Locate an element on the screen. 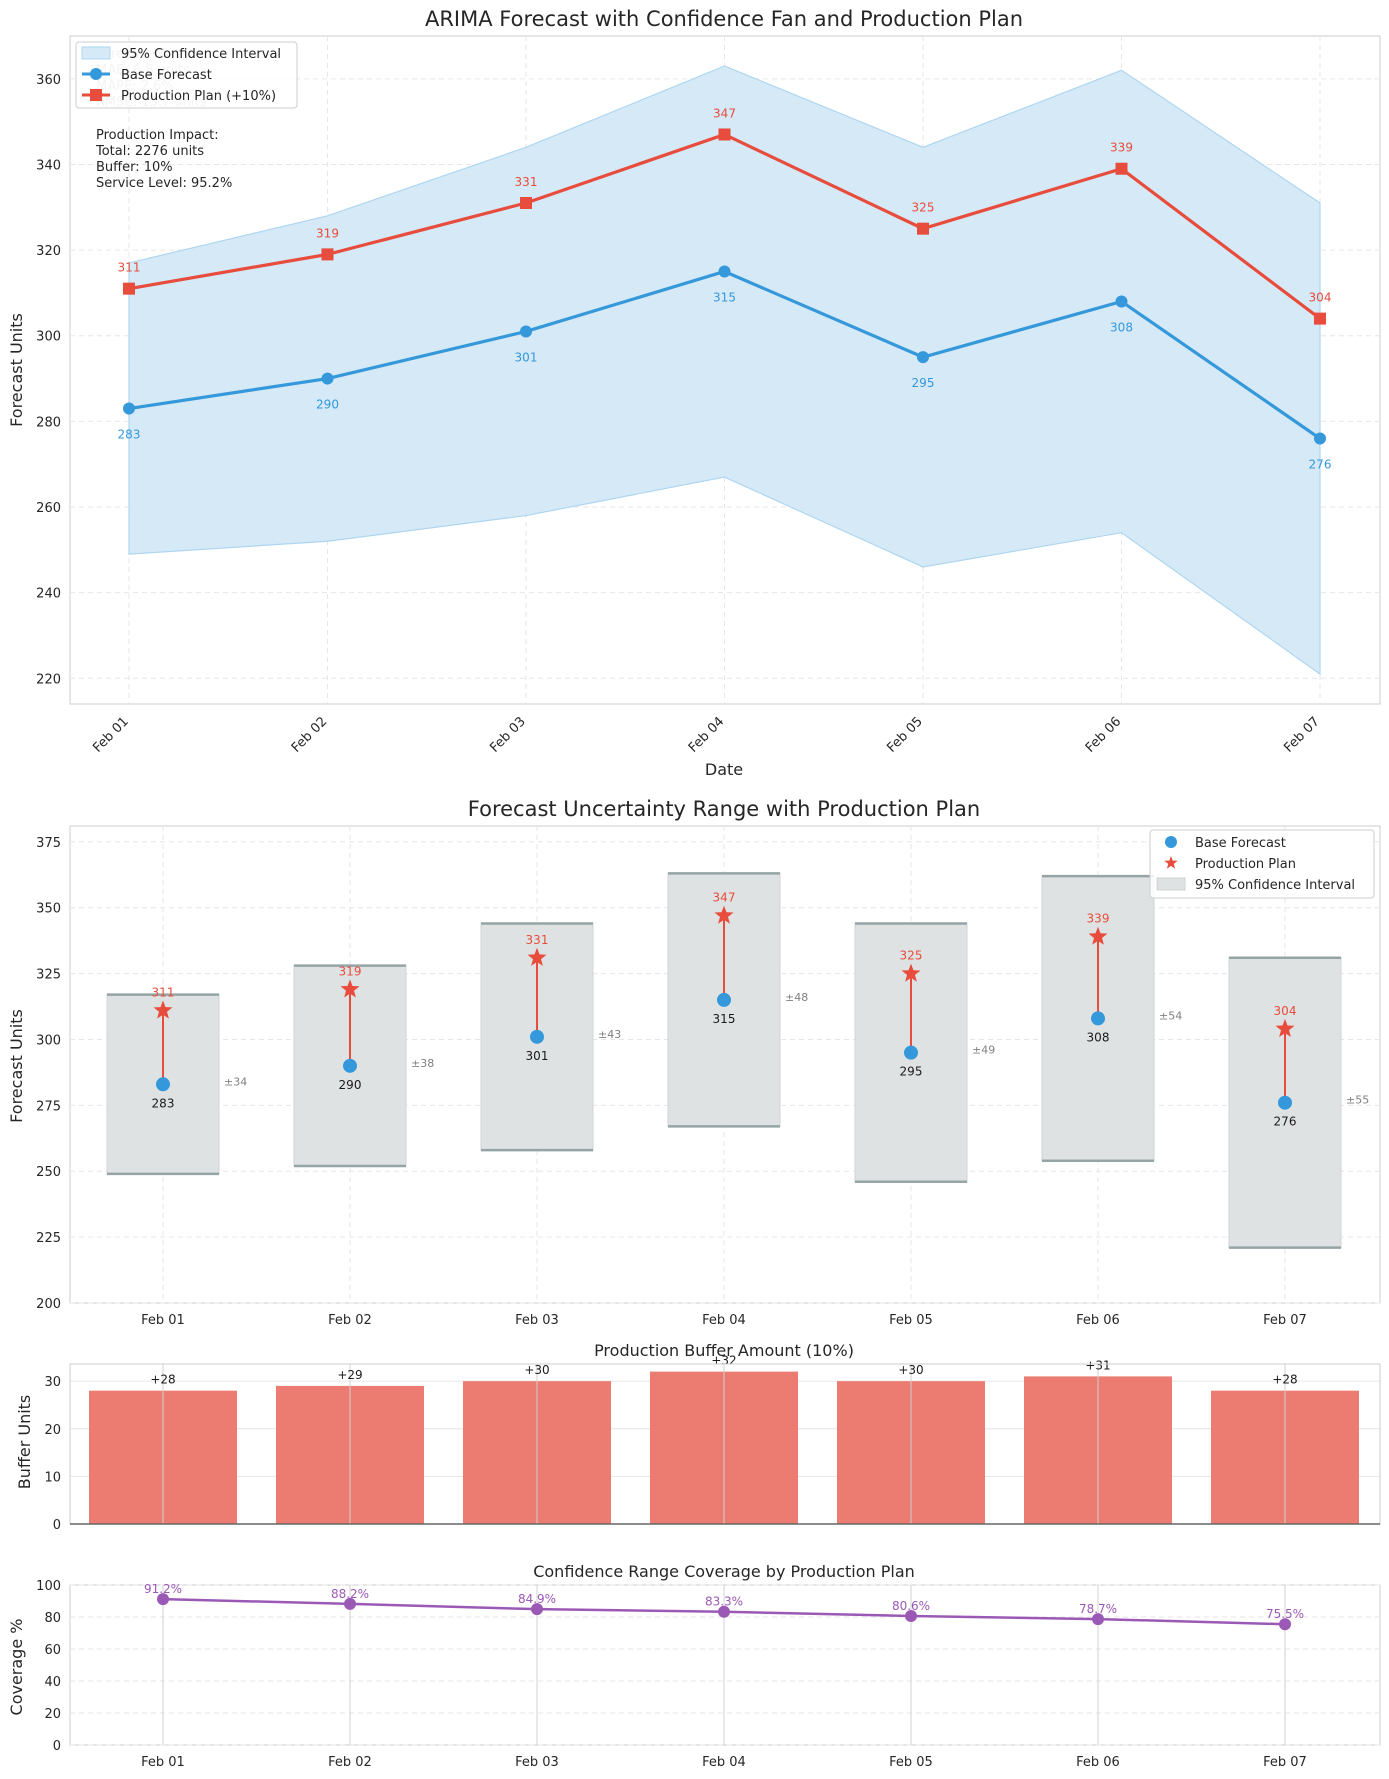 Image resolution: width=1389 pixels, height=1779 pixels. y-tick-label: 10 is located at coordinates (52, 1477).